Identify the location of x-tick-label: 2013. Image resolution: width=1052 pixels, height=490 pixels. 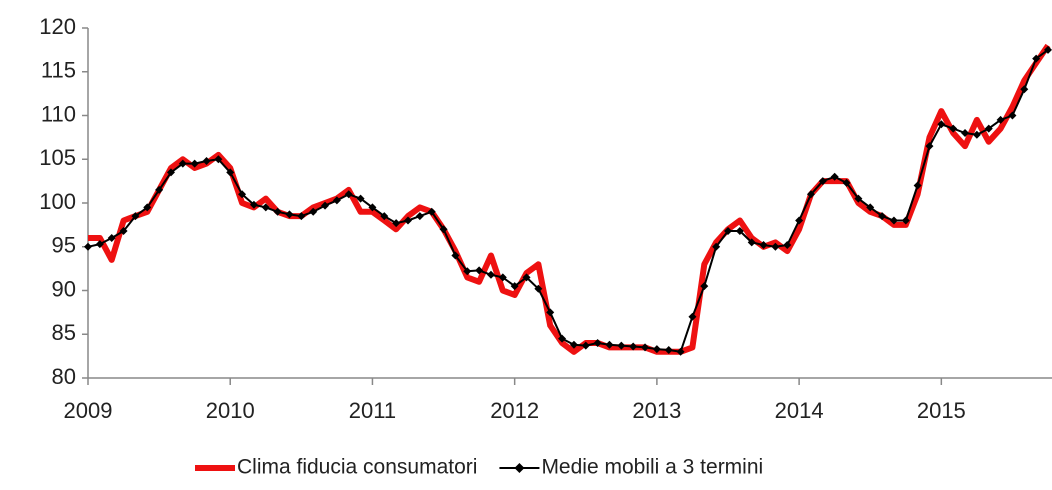
(656, 410).